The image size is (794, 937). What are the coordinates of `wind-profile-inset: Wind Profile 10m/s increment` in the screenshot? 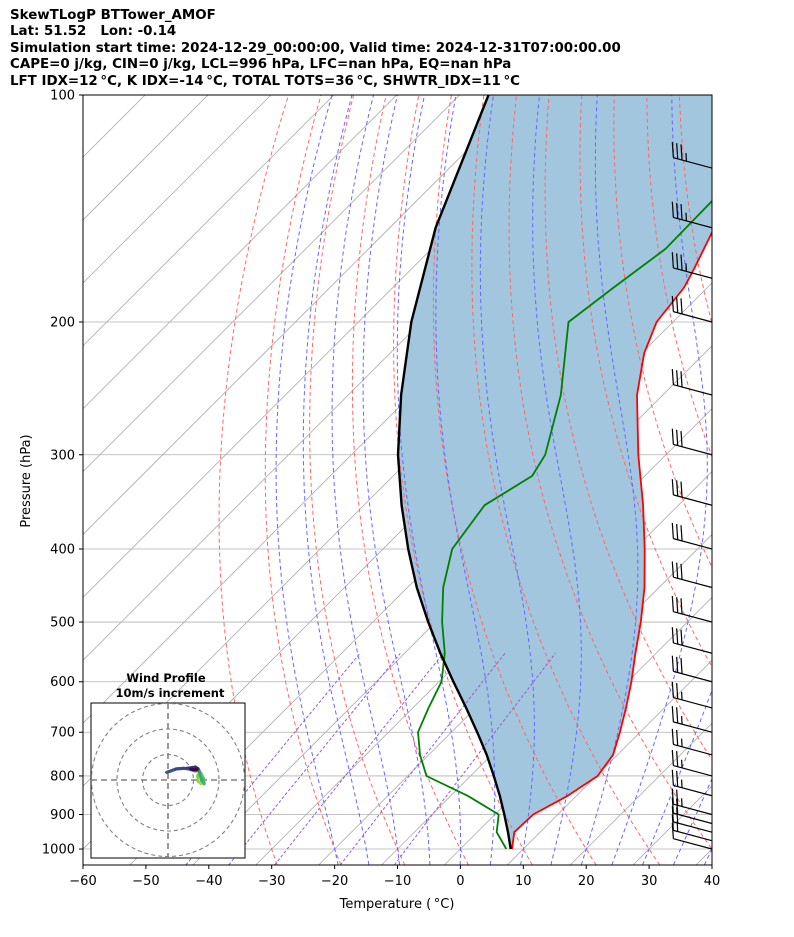 It's located at (168, 765).